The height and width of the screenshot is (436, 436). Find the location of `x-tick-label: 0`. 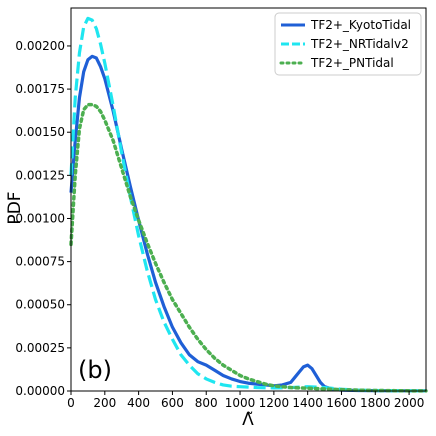

x-tick-label: 0 is located at coordinates (71, 403).